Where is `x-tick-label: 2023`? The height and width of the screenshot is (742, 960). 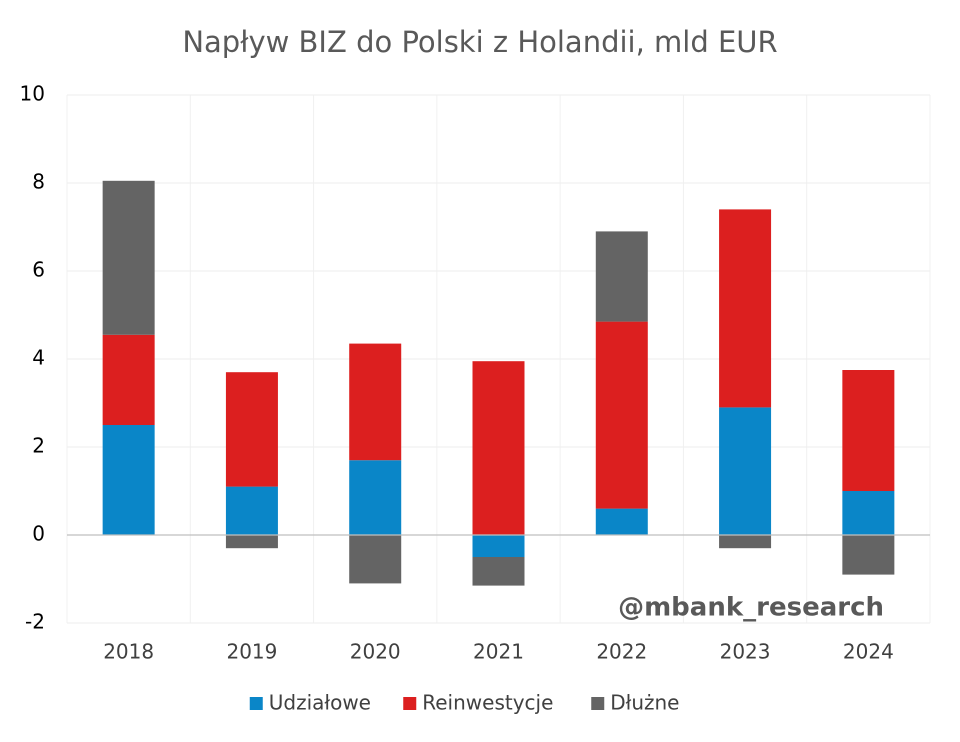 x-tick-label: 2023 is located at coordinates (745, 652).